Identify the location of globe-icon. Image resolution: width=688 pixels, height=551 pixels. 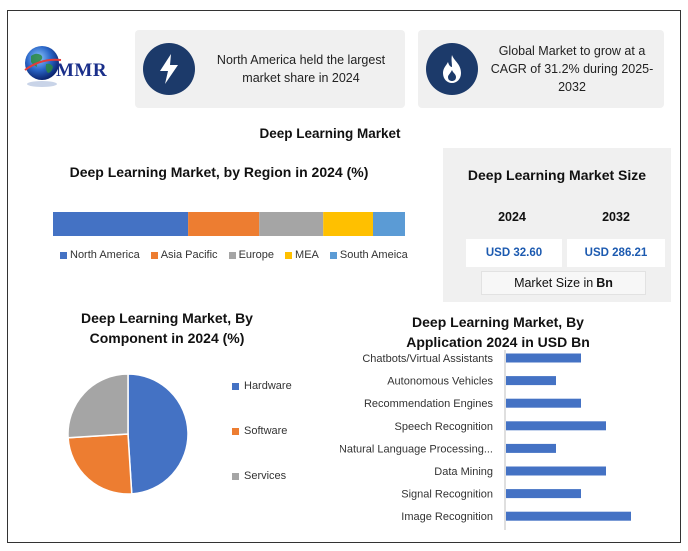
(43, 66).